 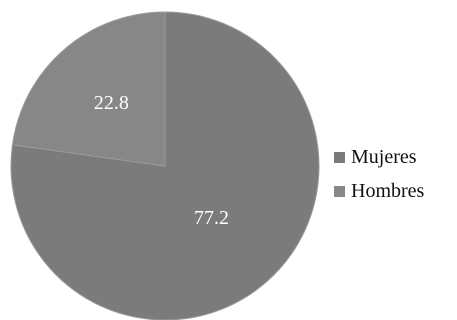 I want to click on legend-label-hombres: Hombres, so click(x=388, y=190).